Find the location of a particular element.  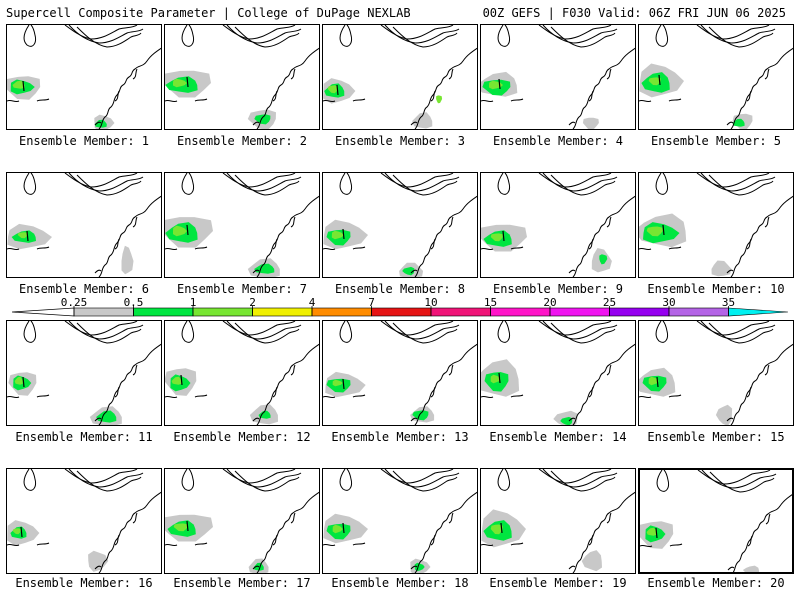

legend-tick-label: 15 is located at coordinates (490, 302).